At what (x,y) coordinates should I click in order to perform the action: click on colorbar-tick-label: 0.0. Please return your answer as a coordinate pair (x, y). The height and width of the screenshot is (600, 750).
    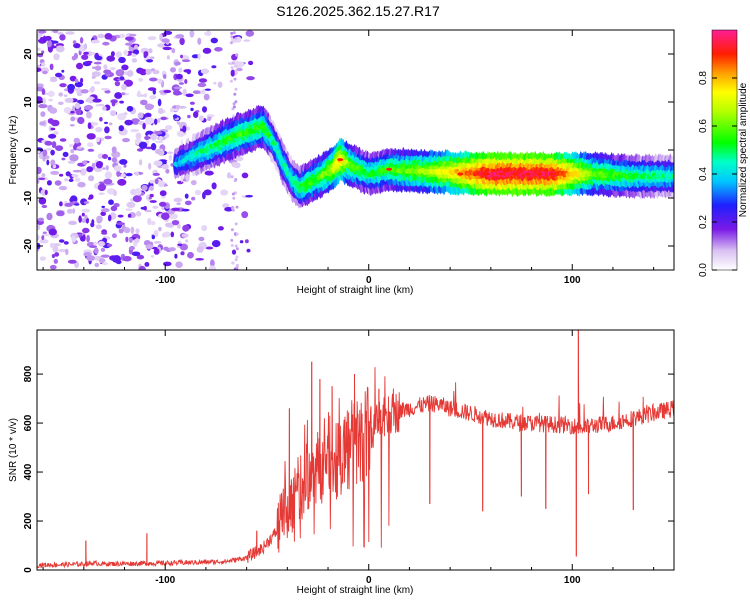
    Looking at the image, I should click on (703, 270).